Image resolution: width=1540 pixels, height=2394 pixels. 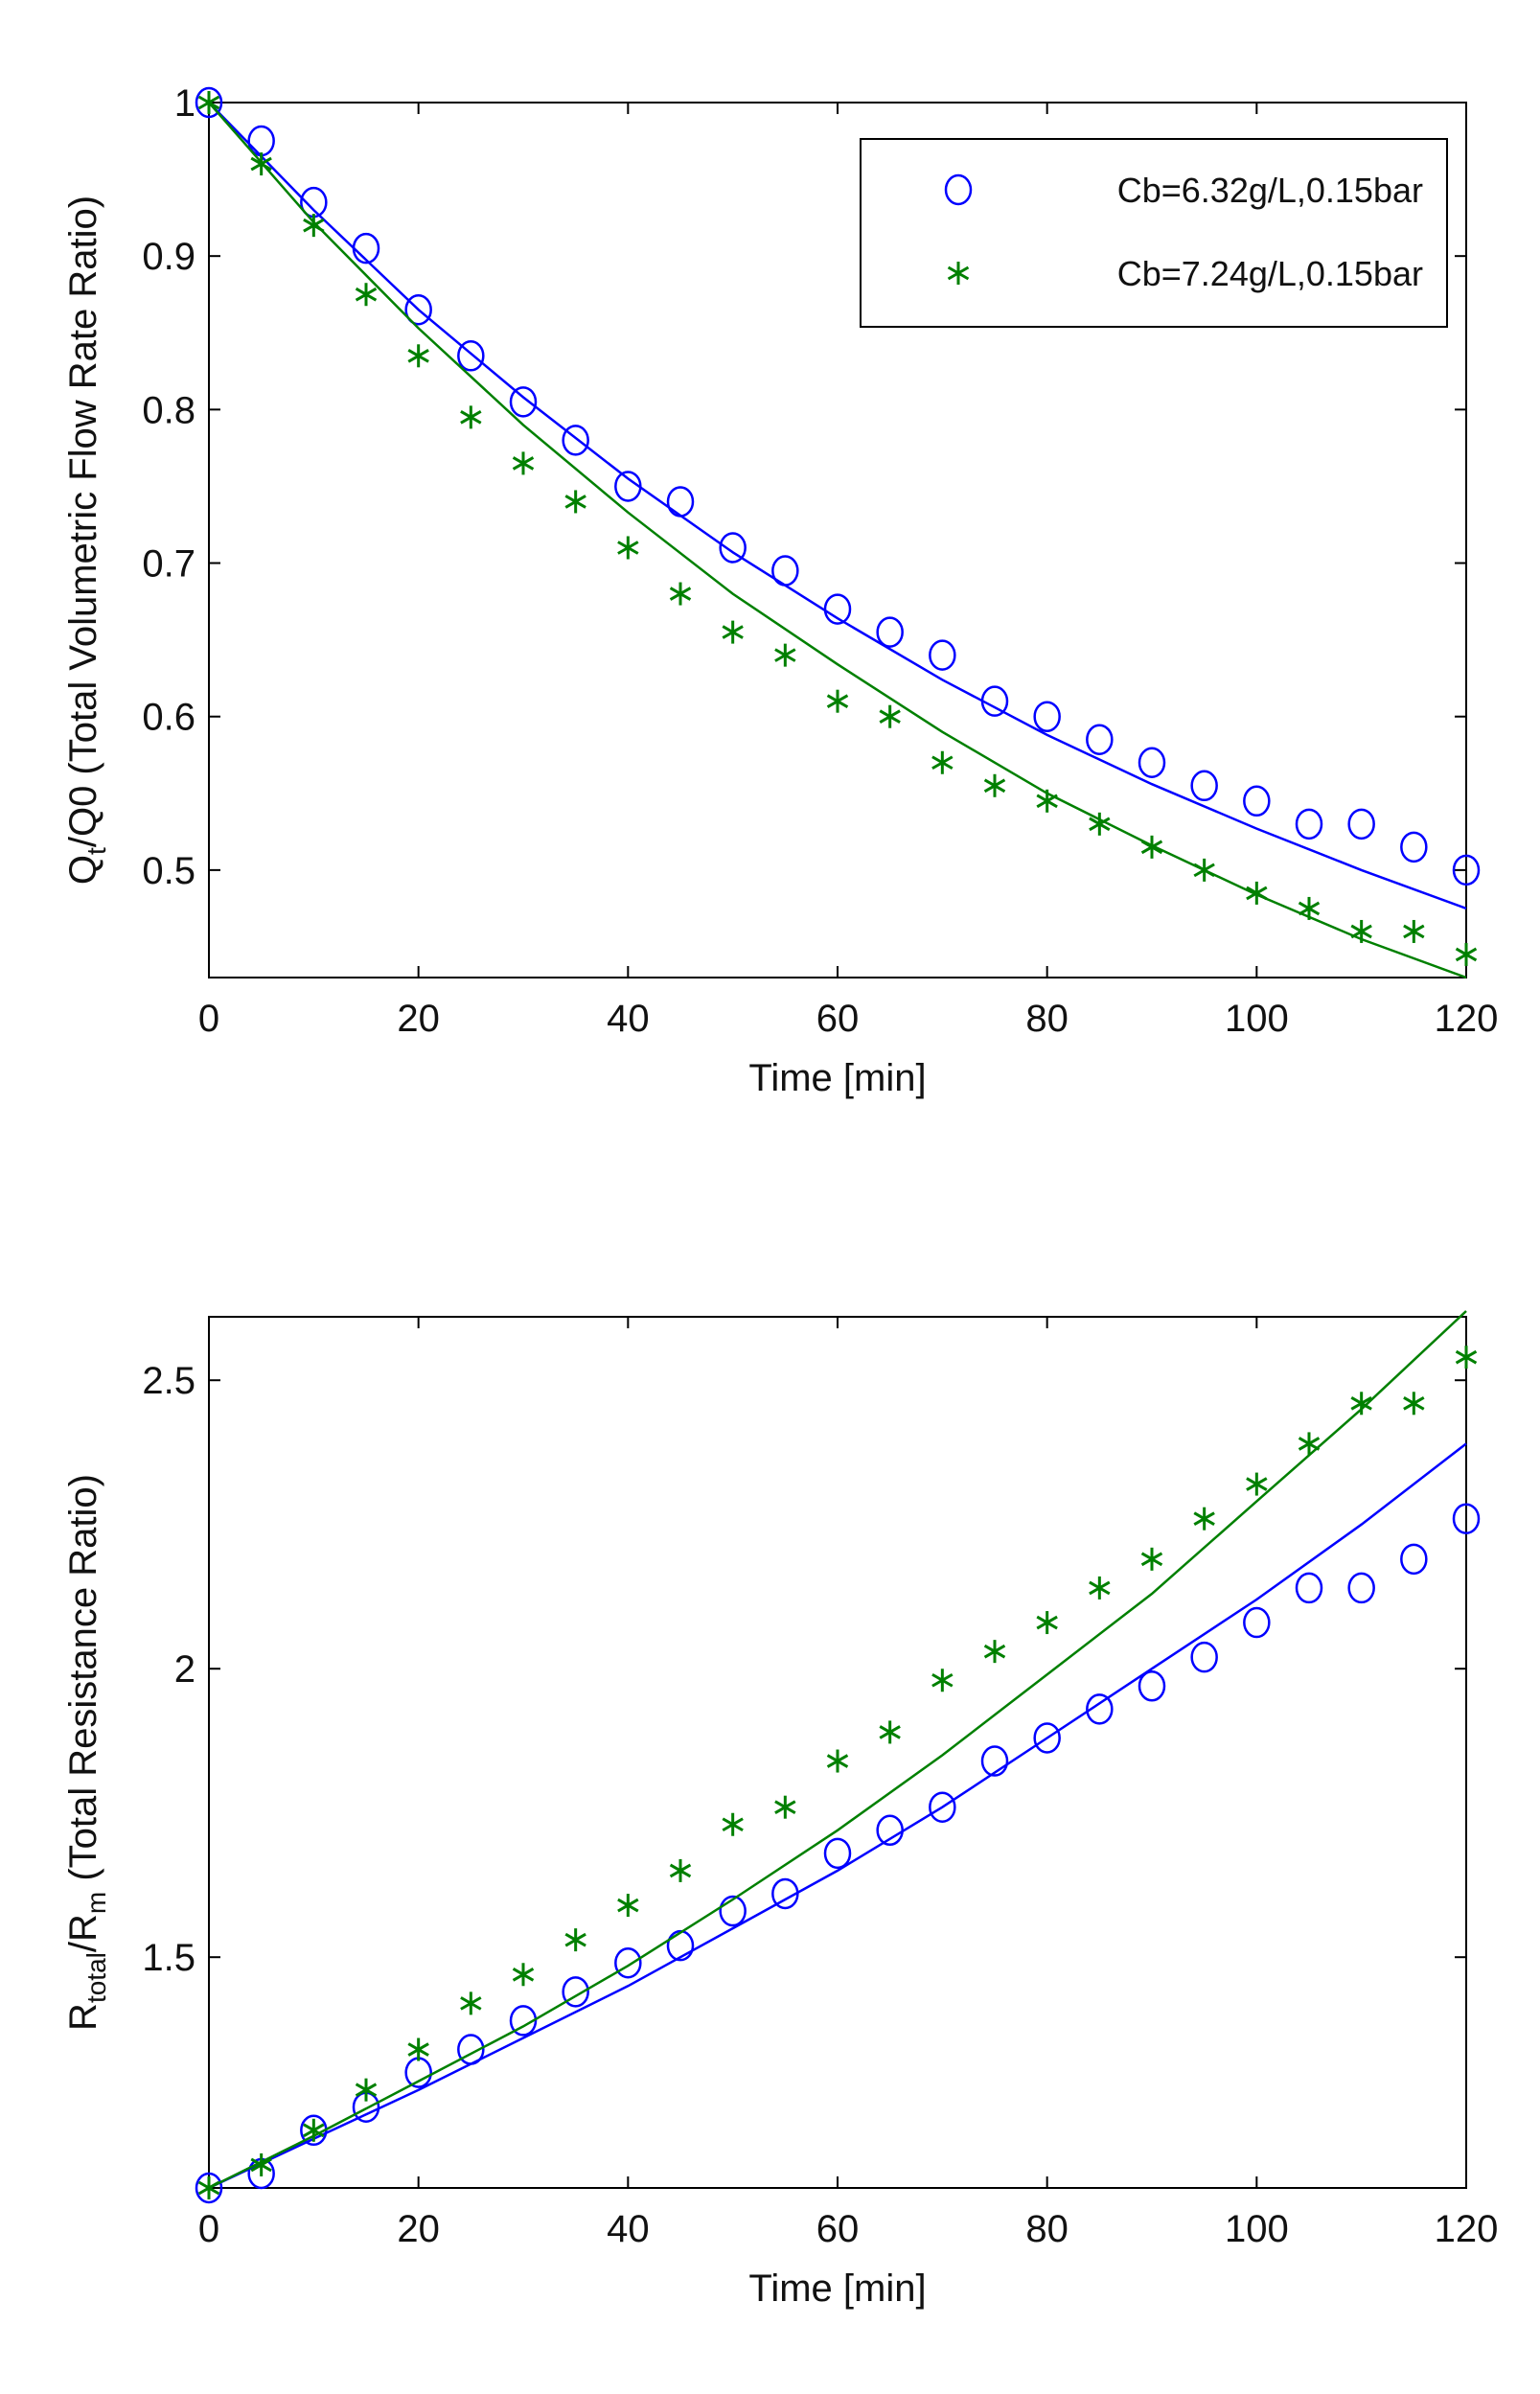 I want to click on resistance-x-tick-label: 80, so click(x=1047, y=2229).